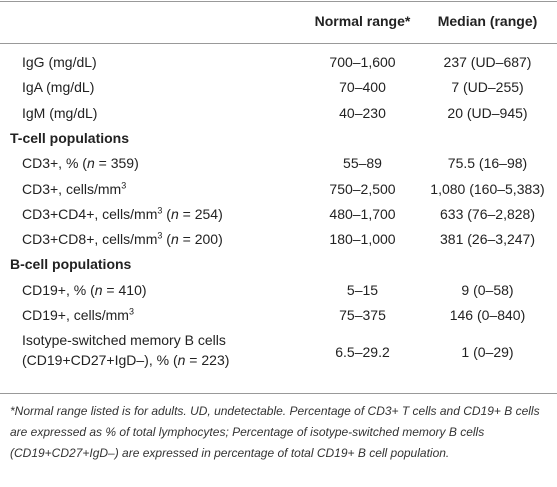 This screenshot has width=557, height=487. I want to click on label-text: (CD19+CD27+IgD–), % (, so click(100, 360).